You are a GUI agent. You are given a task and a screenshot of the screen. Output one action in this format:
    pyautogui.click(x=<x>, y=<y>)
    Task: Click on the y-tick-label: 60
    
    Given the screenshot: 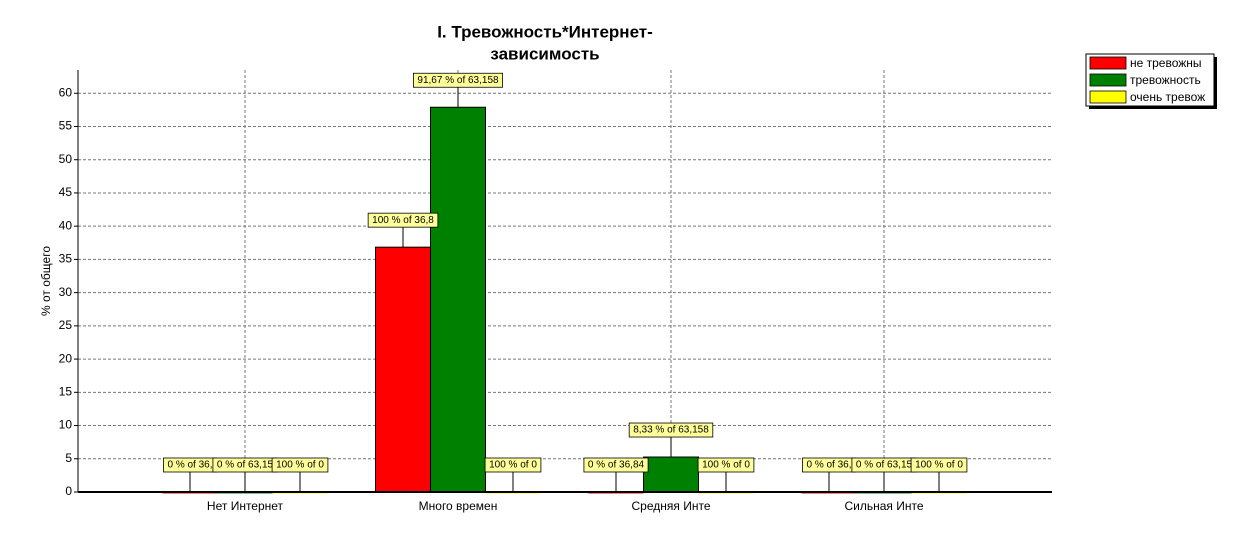 What is the action you would take?
    pyautogui.click(x=66, y=92)
    